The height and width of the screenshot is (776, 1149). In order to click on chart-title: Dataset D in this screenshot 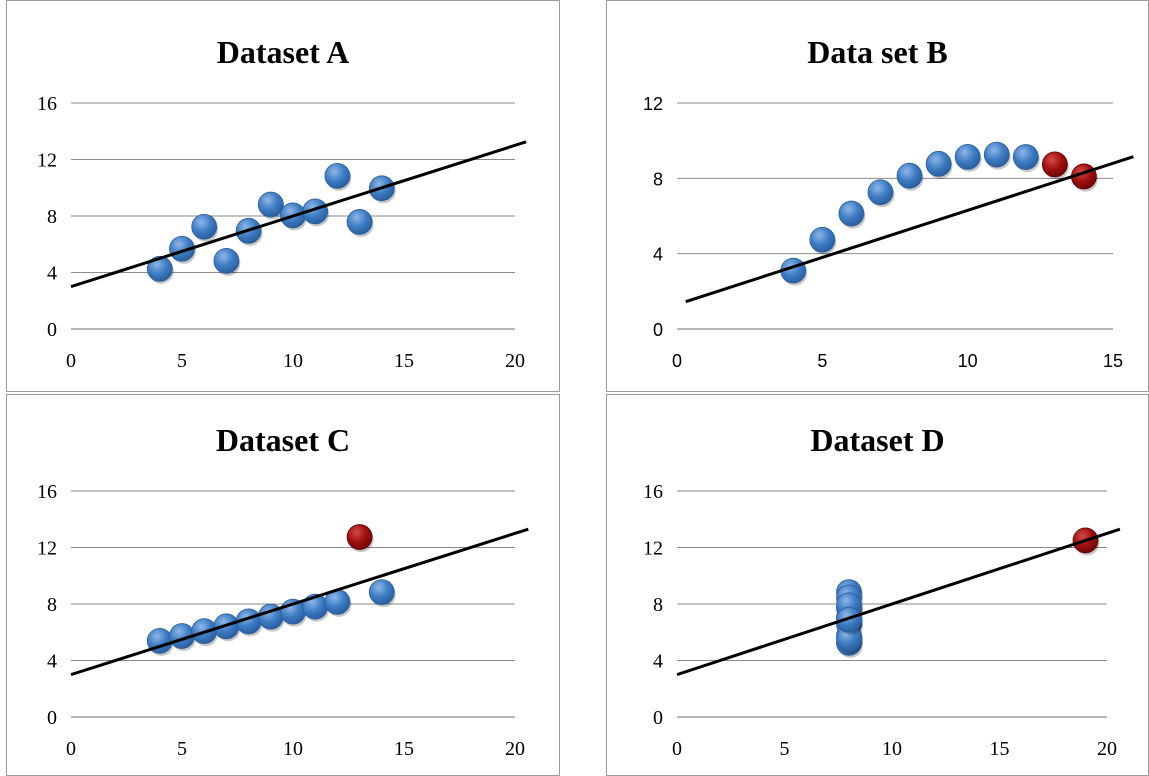, I will do `click(877, 440)`.